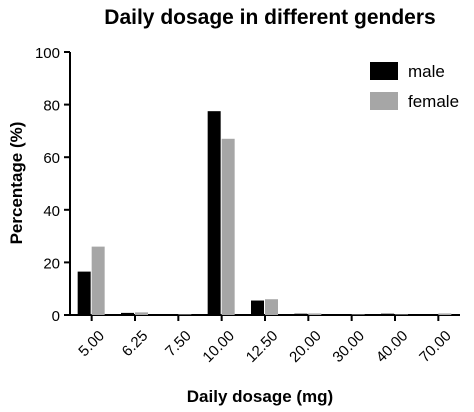 The height and width of the screenshot is (412, 474). Describe the element at coordinates (178, 343) in the screenshot. I see `x-tick-label: 7.50` at that location.